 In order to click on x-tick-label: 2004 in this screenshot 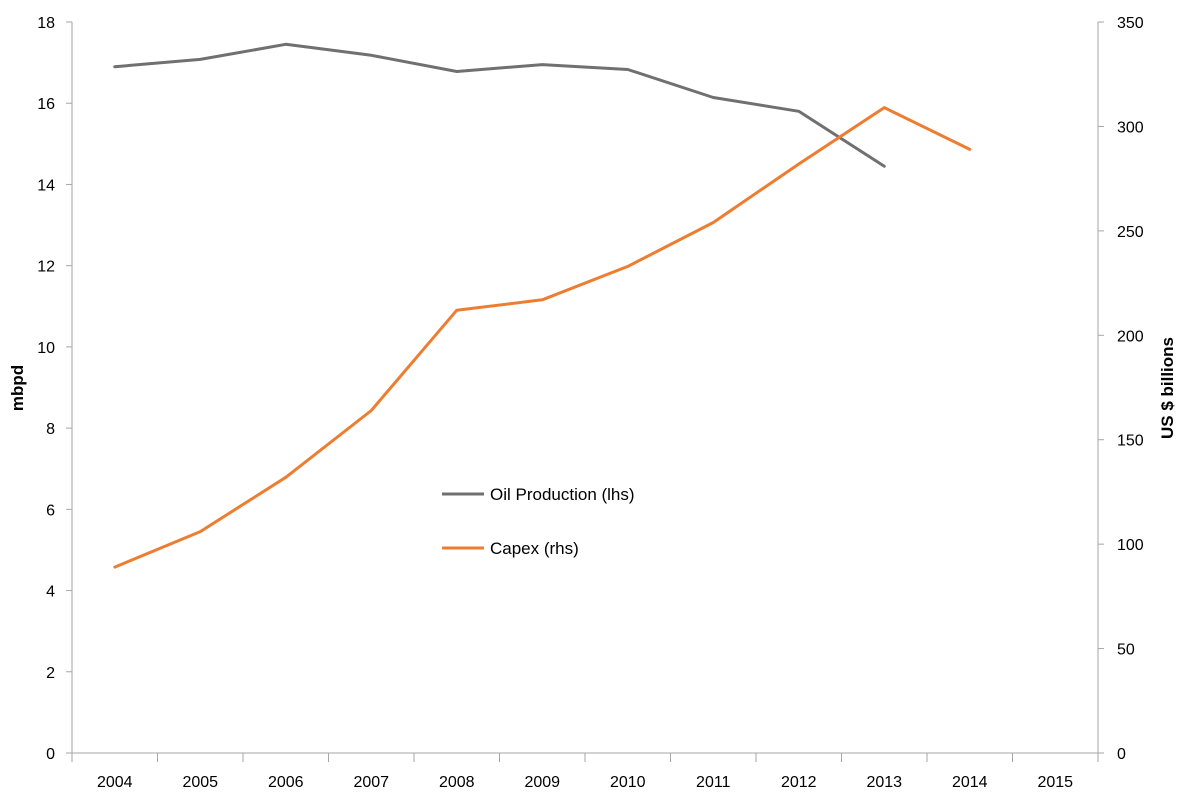, I will do `click(115, 782)`.